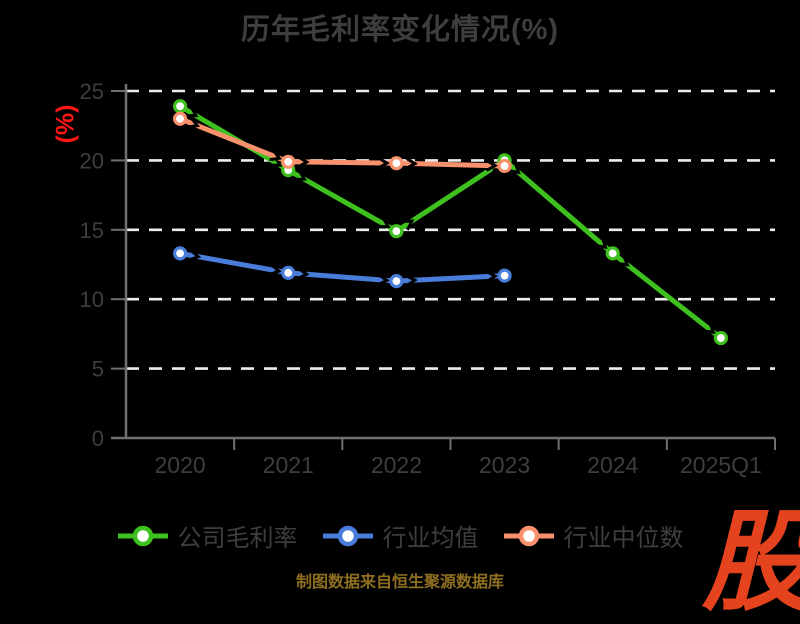 The image size is (800, 624). Describe the element at coordinates (504, 465) in the screenshot. I see `x-tick-label-2023: 2023` at that location.